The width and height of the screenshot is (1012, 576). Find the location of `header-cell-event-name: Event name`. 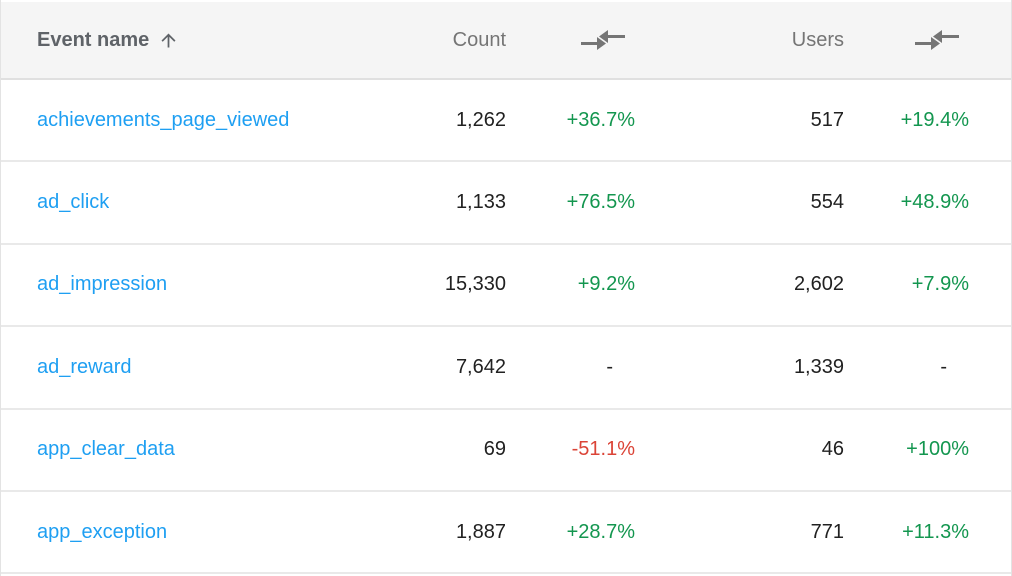

header-cell-event-name: Event name is located at coordinates (196, 40).